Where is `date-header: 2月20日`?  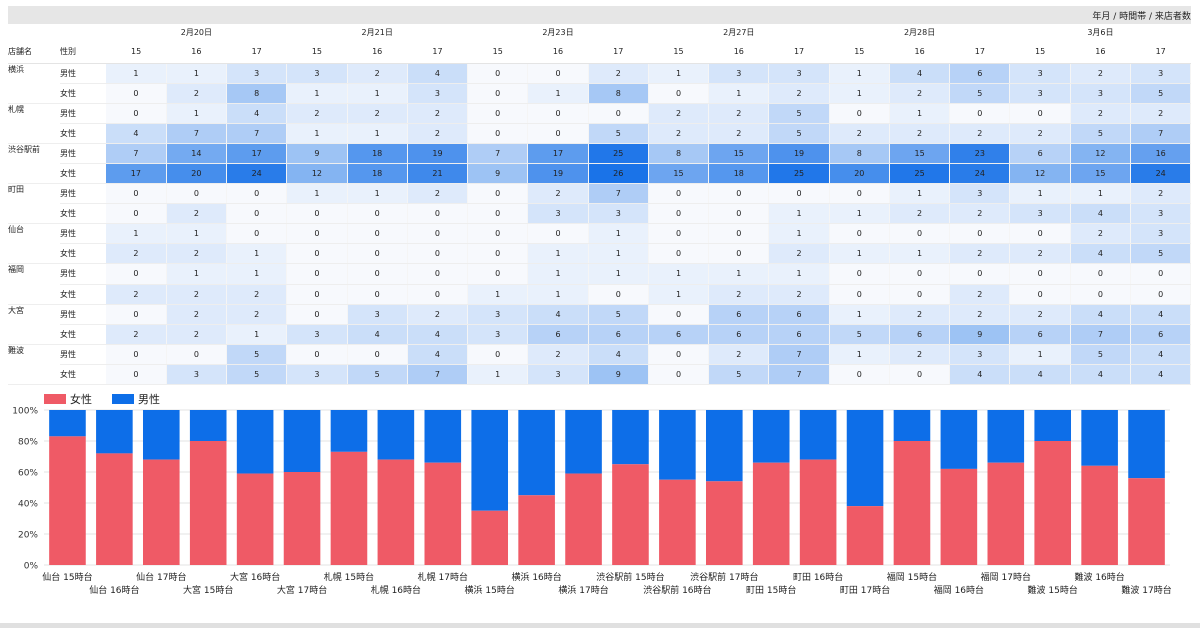
date-header: 2月20日 is located at coordinates (196, 32).